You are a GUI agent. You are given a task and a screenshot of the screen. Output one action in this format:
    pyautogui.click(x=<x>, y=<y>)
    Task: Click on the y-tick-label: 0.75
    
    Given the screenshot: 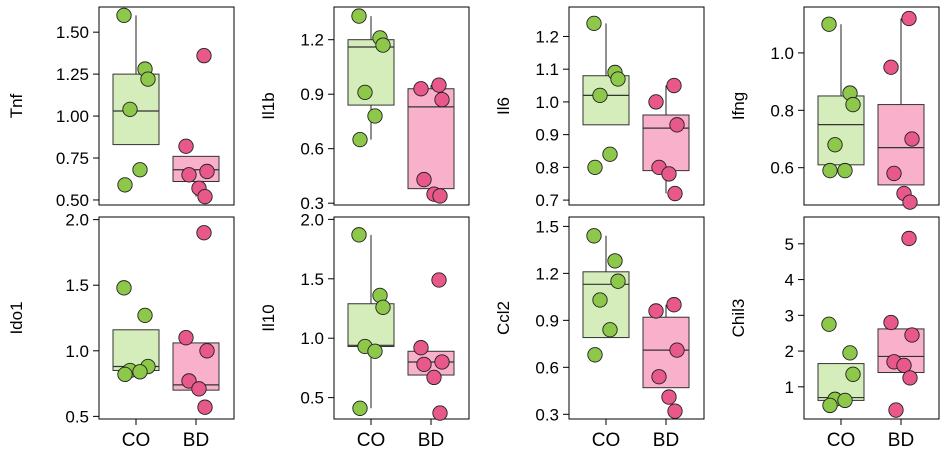 What is the action you would take?
    pyautogui.click(x=72, y=158)
    